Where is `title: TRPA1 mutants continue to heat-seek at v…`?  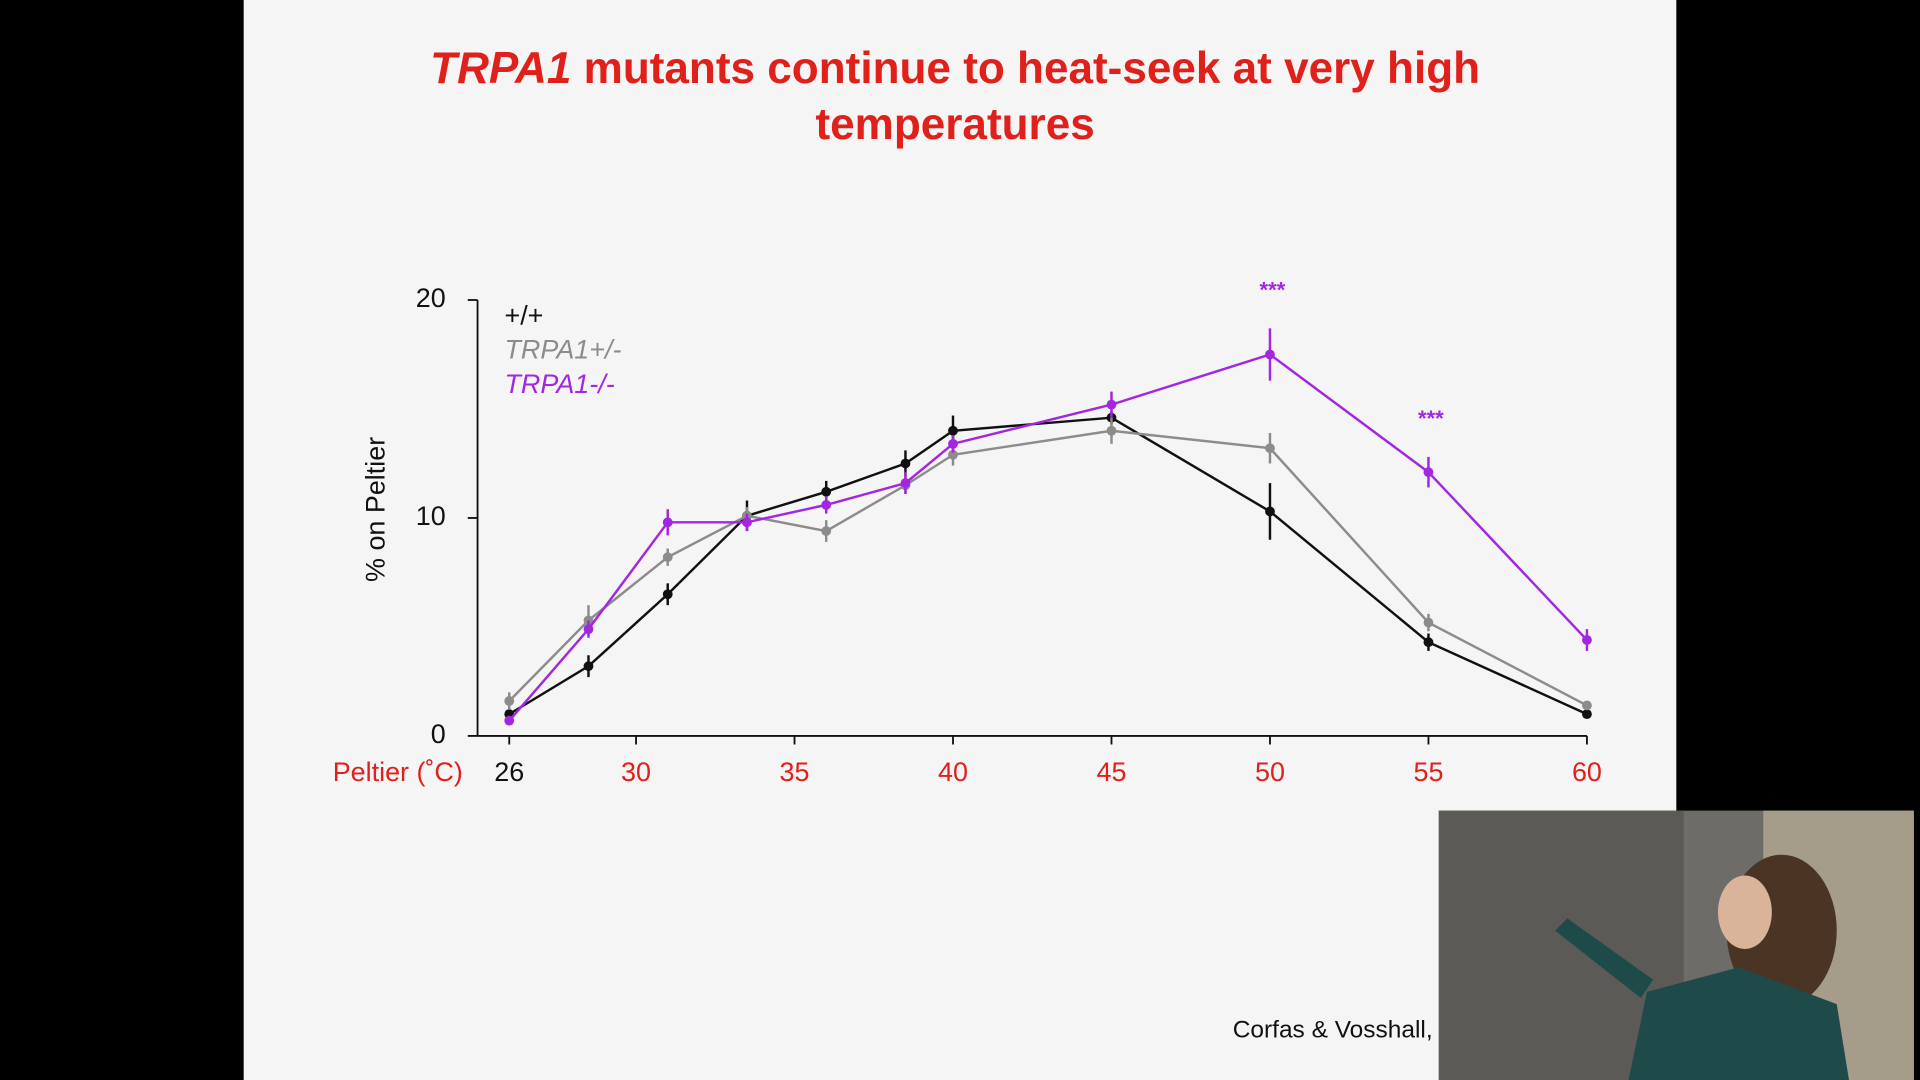
title: TRPA1 mutants continue to heat-seek at v… is located at coordinates (955, 96).